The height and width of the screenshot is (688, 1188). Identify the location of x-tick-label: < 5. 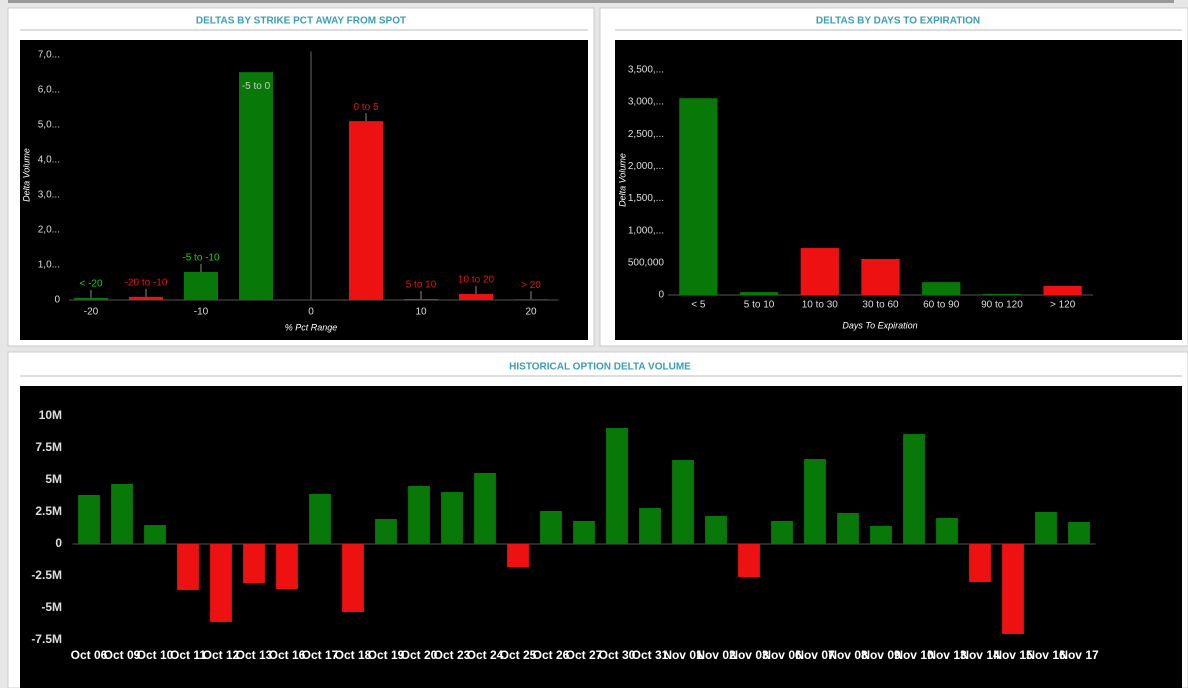
(698, 305).